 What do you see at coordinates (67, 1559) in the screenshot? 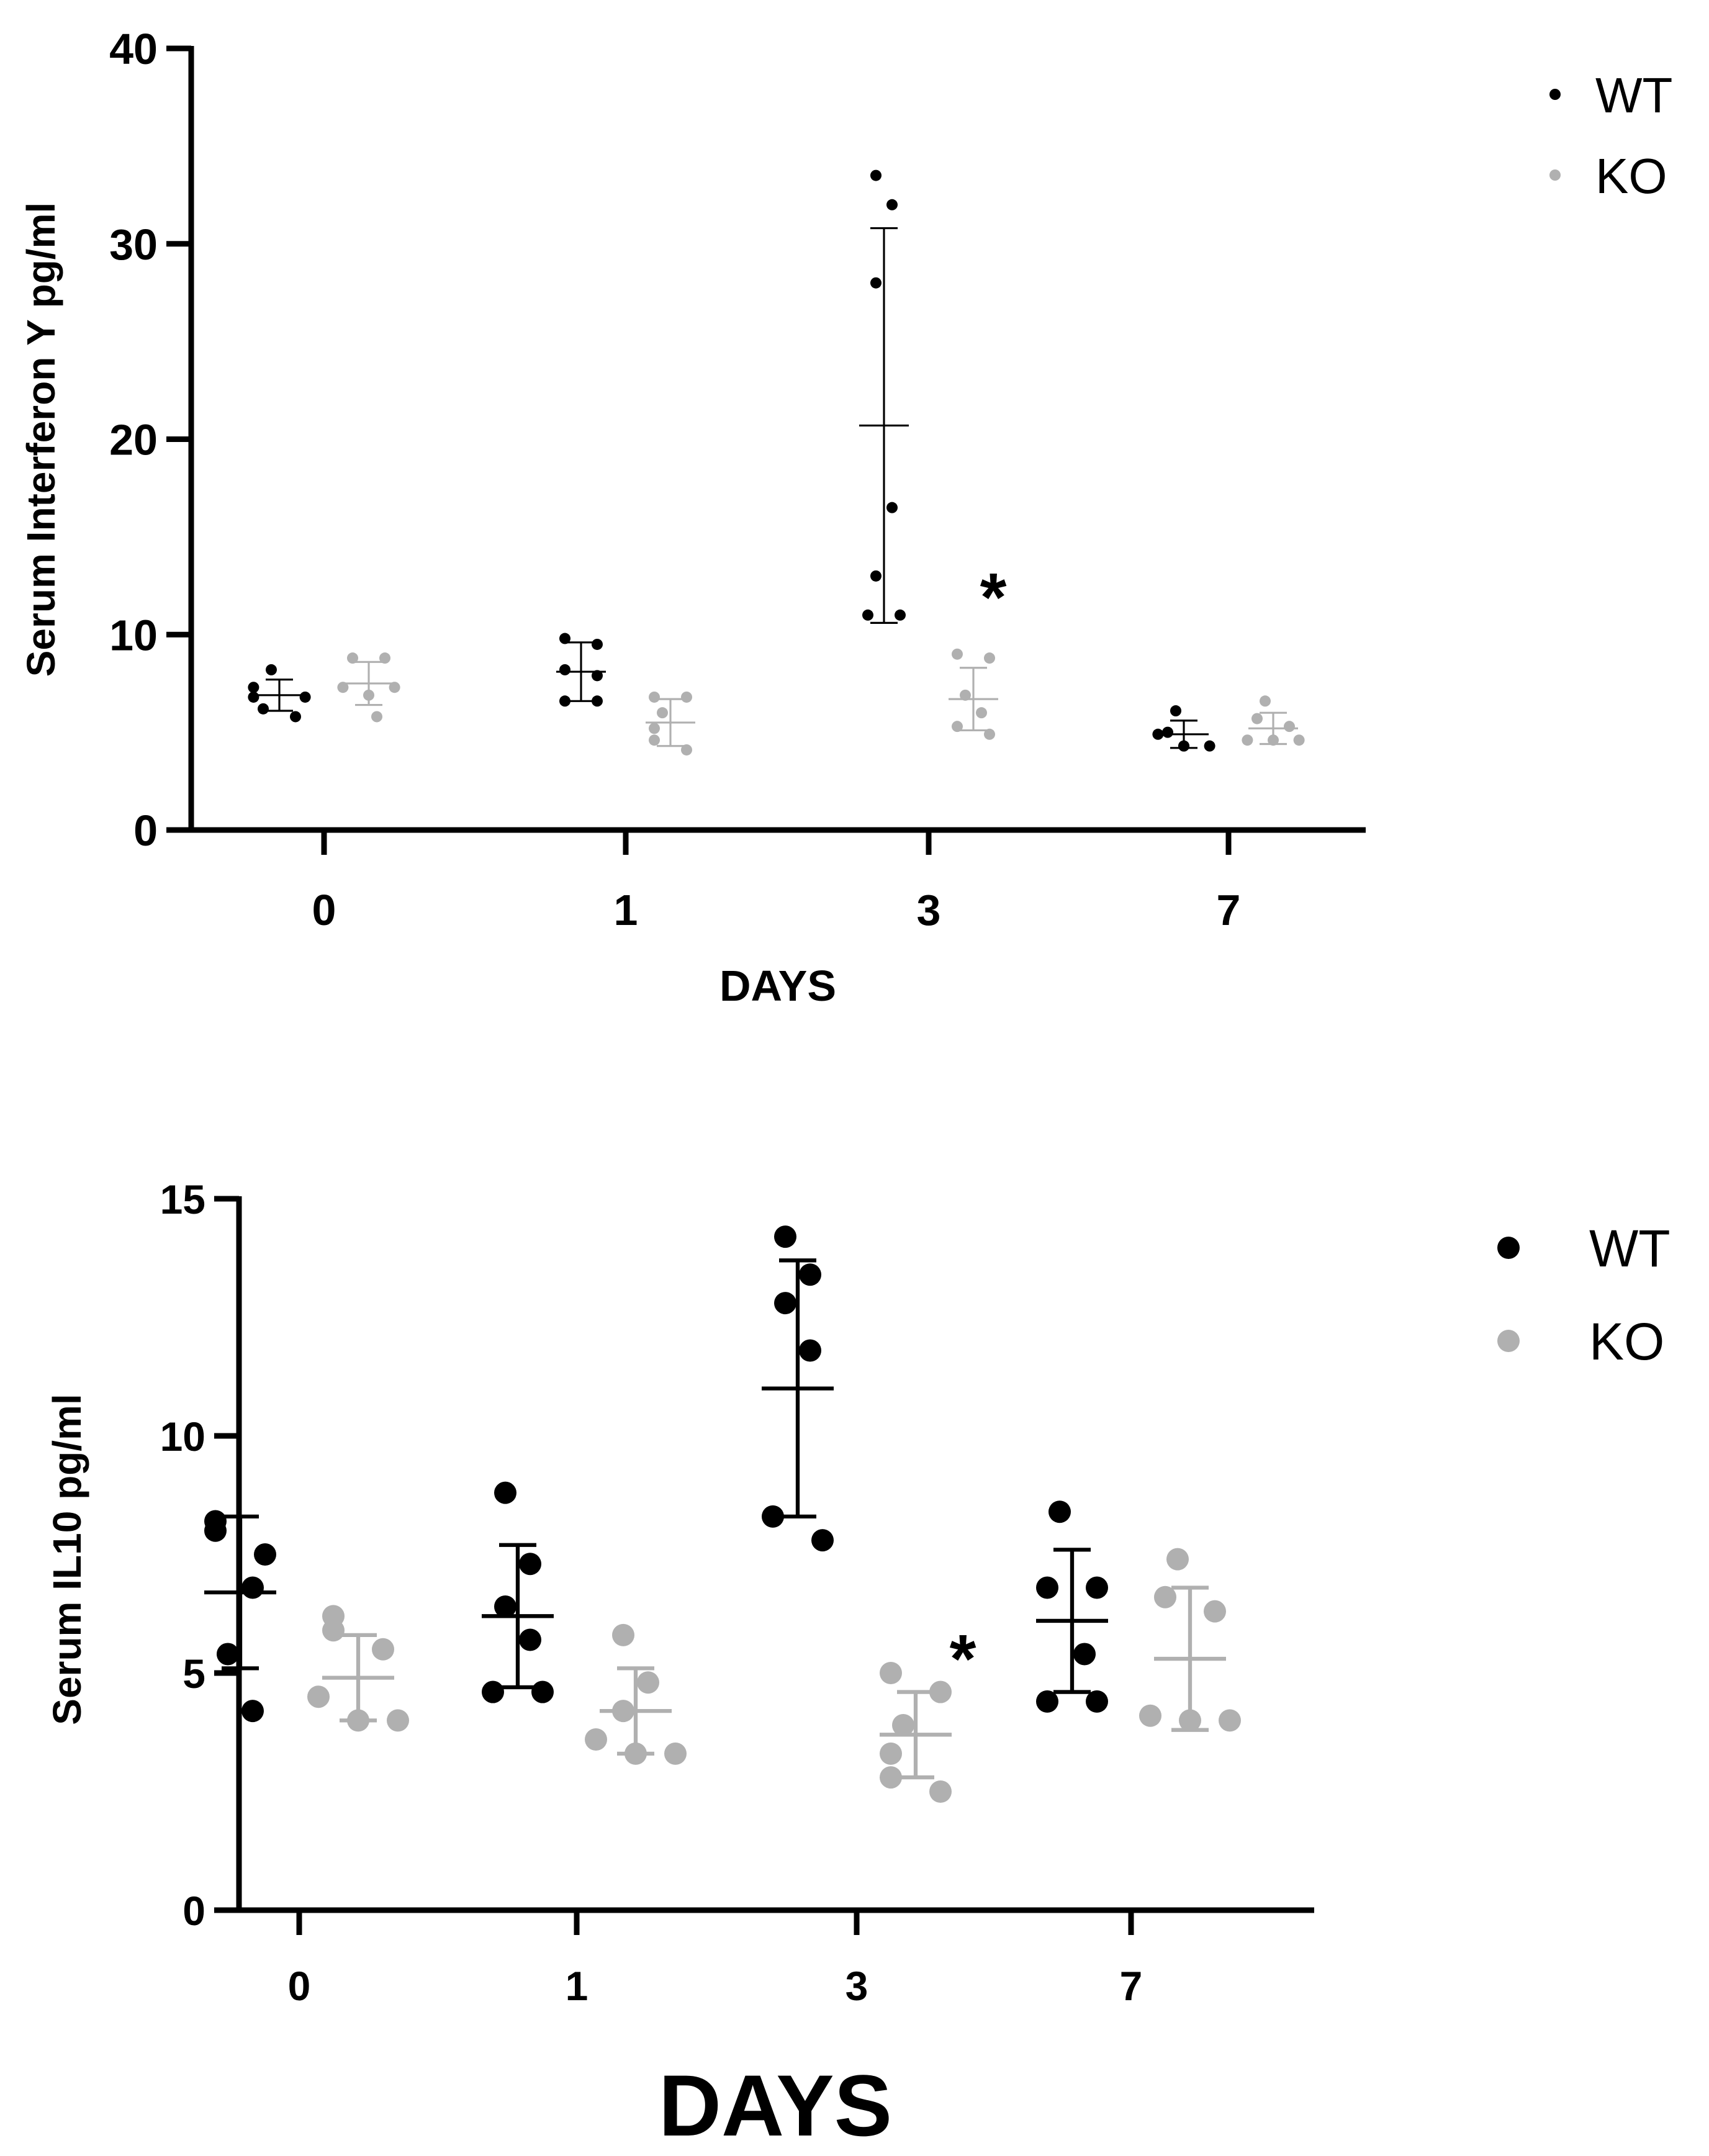
I see `y-axis-label: Serum IL10 pg/ml` at bounding box center [67, 1559].